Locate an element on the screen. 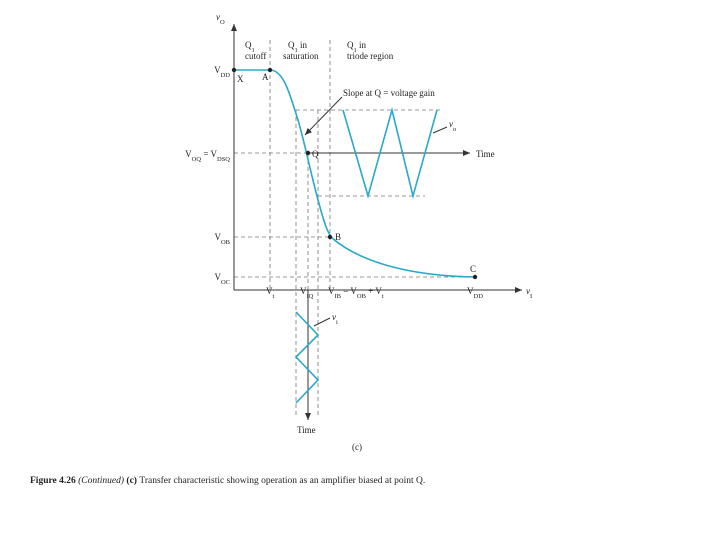 Image resolution: width=720 pixels, height=540 pixels. level-label: VIQ is located at coordinates (307, 293).